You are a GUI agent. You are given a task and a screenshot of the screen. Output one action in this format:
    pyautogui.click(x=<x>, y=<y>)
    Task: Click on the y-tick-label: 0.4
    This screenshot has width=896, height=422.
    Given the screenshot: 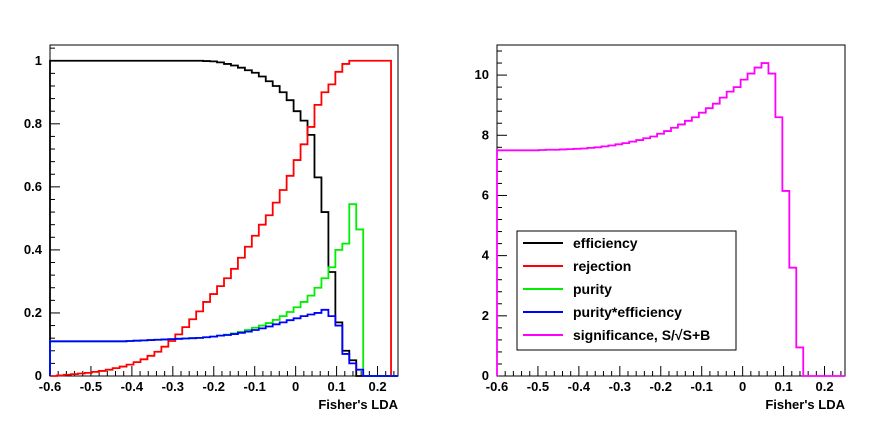 What is the action you would take?
    pyautogui.click(x=33, y=249)
    